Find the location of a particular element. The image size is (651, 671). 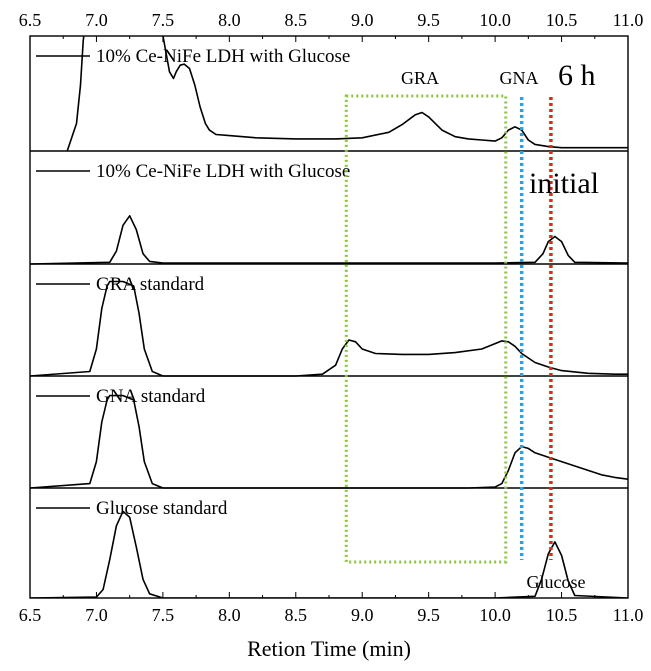

bottom-tick-label: 8.5 is located at coordinates (296, 615).